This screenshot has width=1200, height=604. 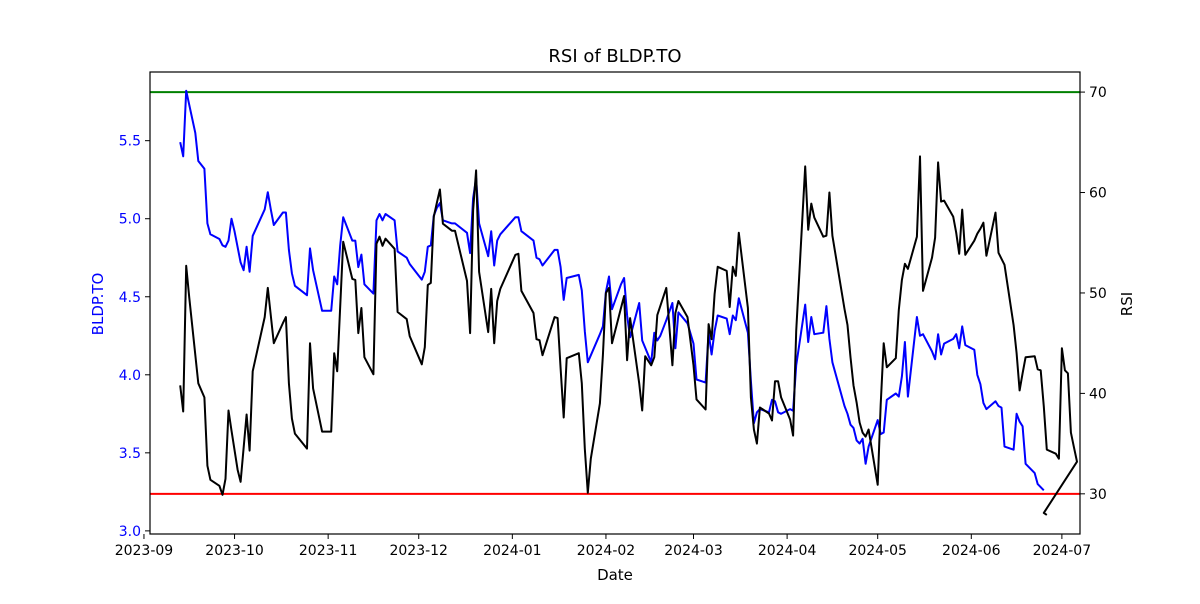 What do you see at coordinates (144, 551) in the screenshot?
I see `x-tick-label-2023-09: 2023-09` at bounding box center [144, 551].